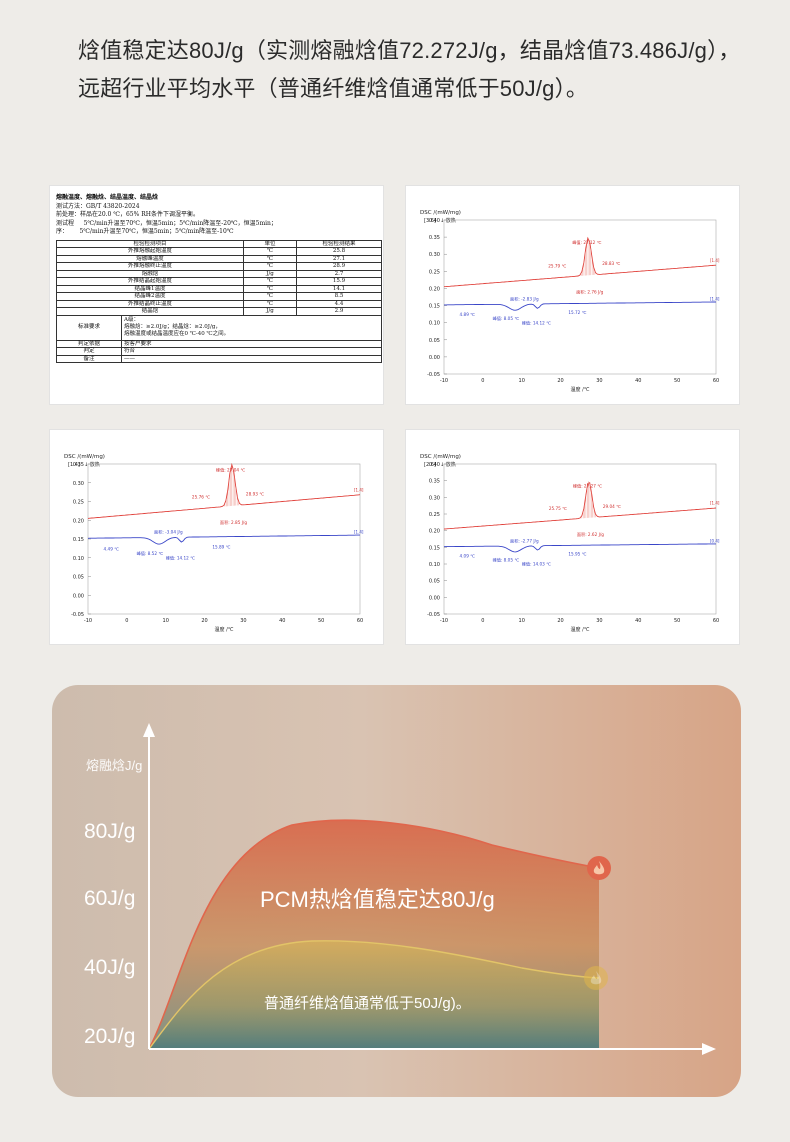  I want to click on dsc-cryst-label: 峰值: 8.52 ℃, so click(150, 553).